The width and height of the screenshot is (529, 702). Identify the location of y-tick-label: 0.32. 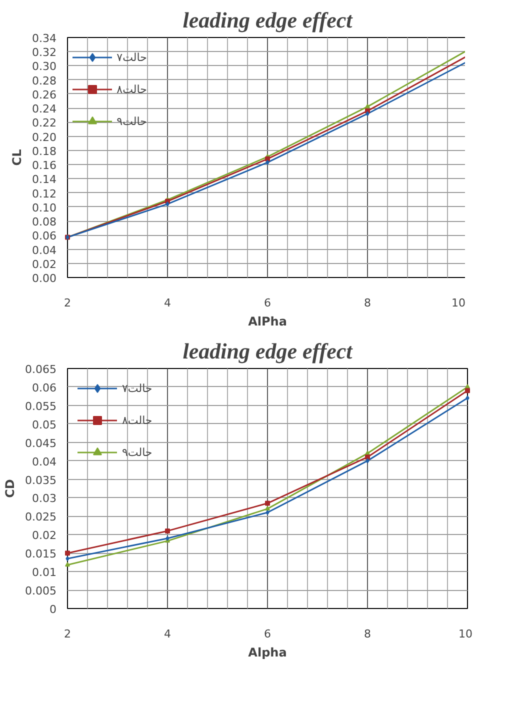
(44, 53).